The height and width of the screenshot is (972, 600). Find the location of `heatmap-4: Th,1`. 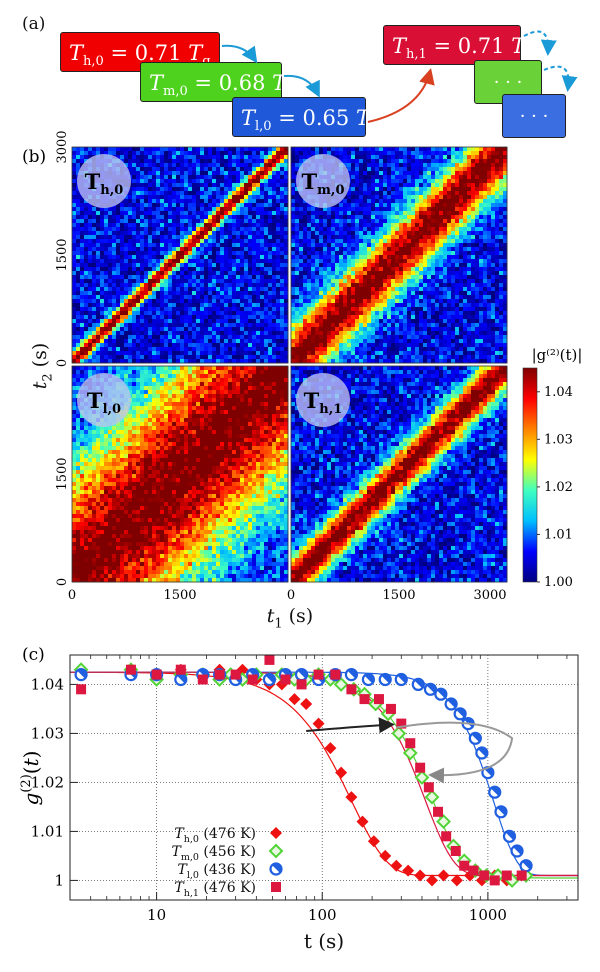

heatmap-4: Th,1 is located at coordinates (399, 474).